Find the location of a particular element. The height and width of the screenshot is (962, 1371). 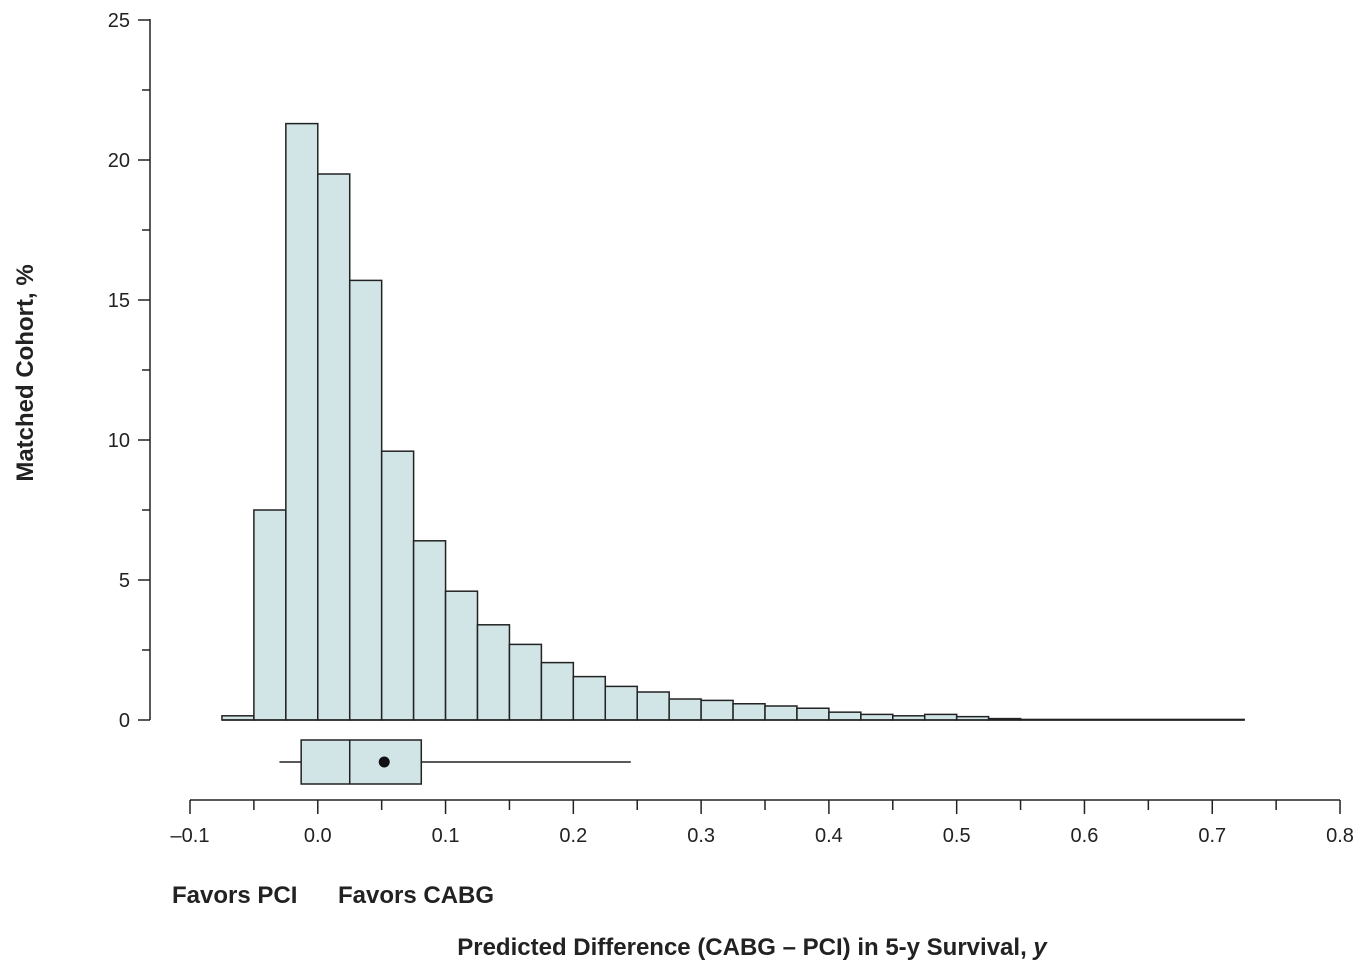

y-tick-label: 10 is located at coordinates (119, 441).